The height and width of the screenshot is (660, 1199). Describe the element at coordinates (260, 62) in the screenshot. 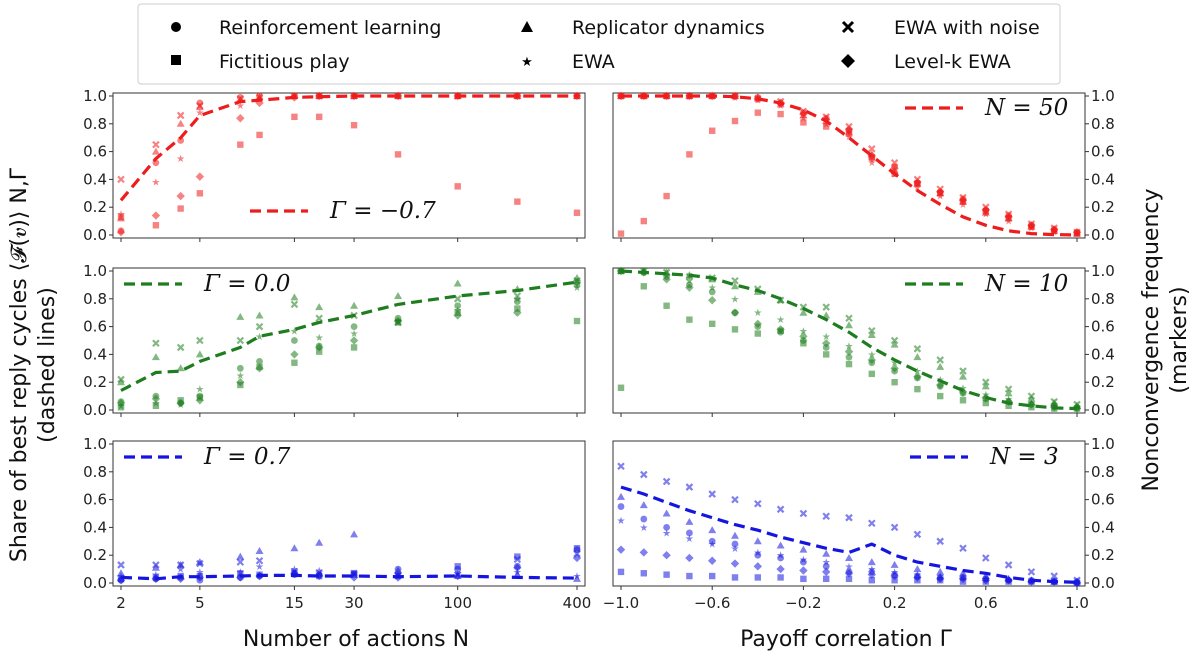

I see `legend-item-fictitious: Fictitious play` at that location.